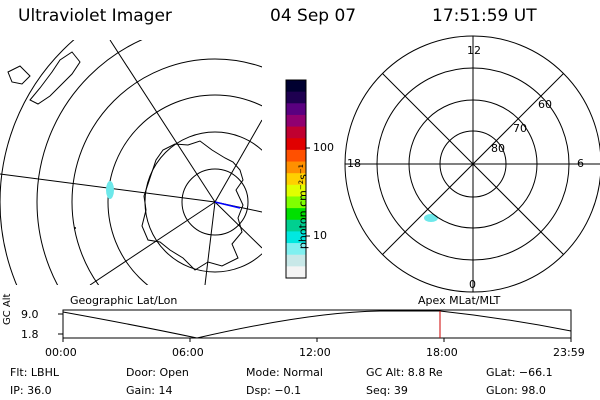 The width and height of the screenshot is (600, 400). I want to click on south-america-coastline, so click(55, 78).